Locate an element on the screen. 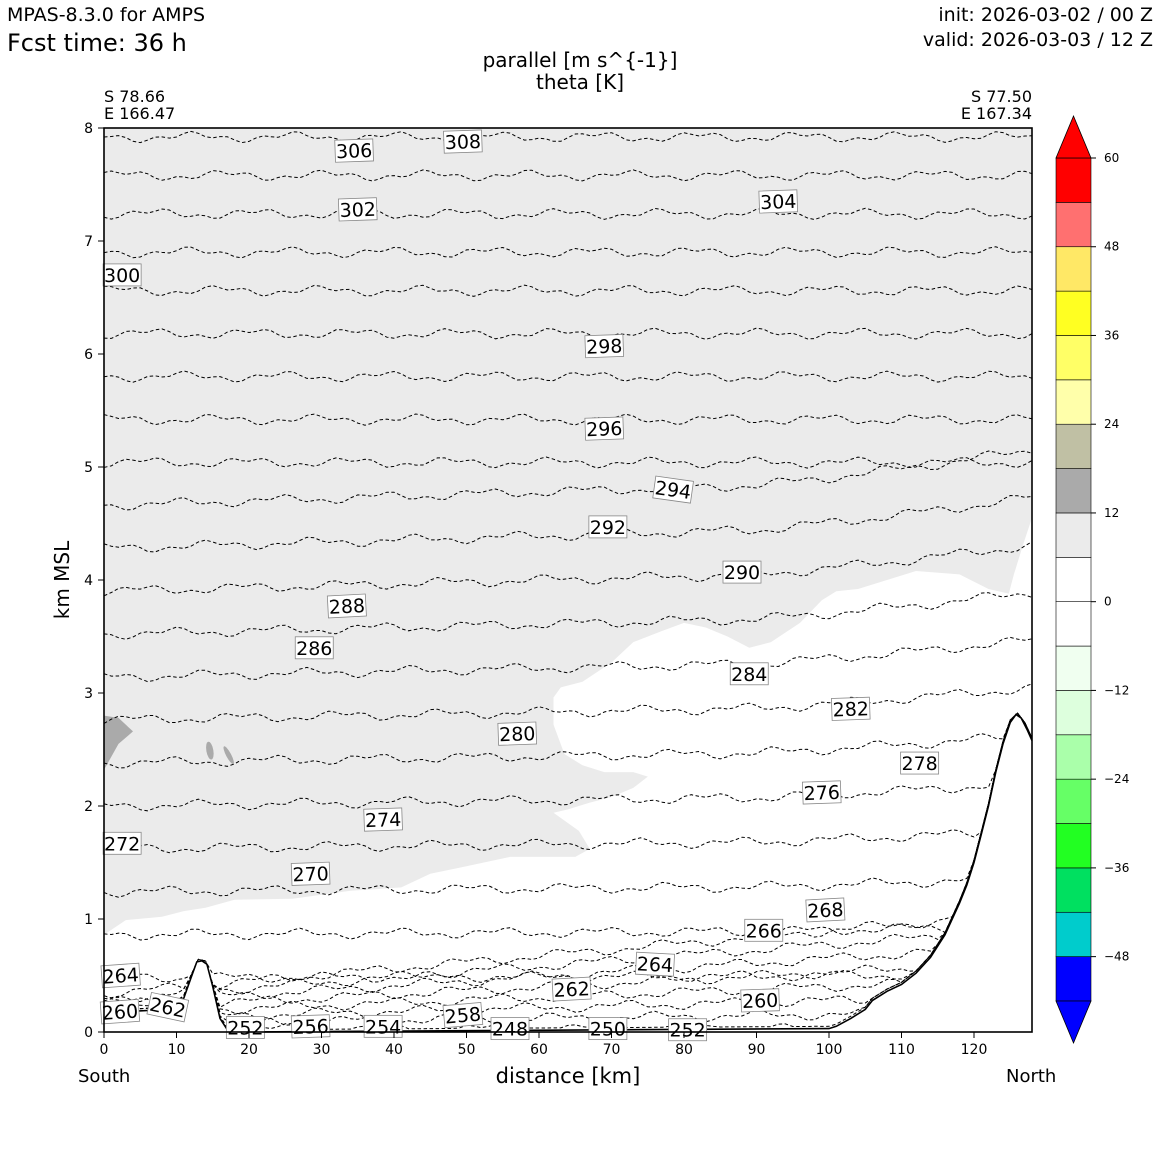 This screenshot has height=1160, width=1160. contour-label-text: 262 is located at coordinates (571, 990).